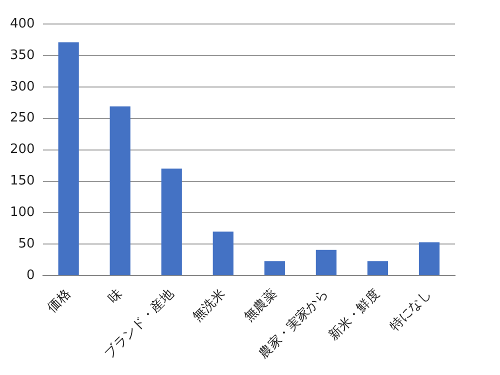  Describe the element at coordinates (22, 24) in the screenshot. I see `y-tick-label: 400` at that location.